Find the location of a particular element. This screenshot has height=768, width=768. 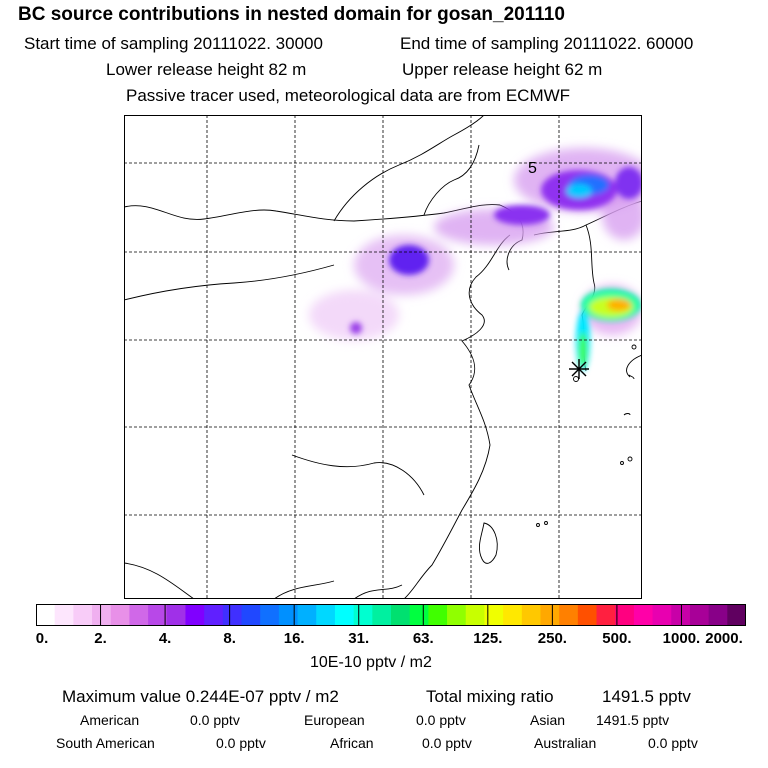

total-mixing-label: Total mixing ratio is located at coordinates (490, 696).